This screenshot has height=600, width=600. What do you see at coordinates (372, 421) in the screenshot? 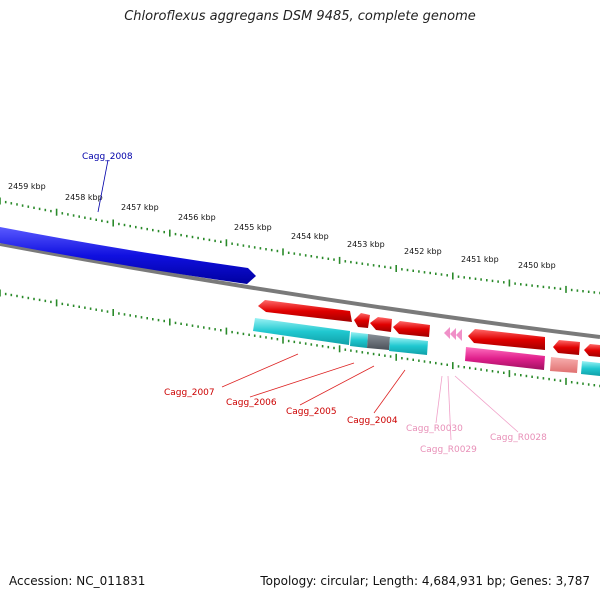
I see `gene-label-cagg-2004: Cagg_2004` at bounding box center [372, 421].